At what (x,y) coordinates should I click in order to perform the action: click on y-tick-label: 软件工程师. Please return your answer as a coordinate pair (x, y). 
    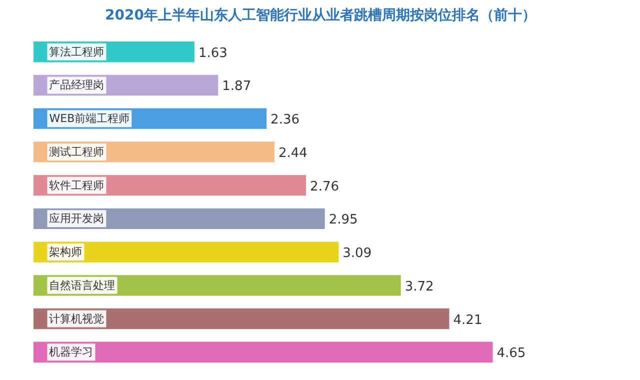
    Looking at the image, I should click on (76, 185).